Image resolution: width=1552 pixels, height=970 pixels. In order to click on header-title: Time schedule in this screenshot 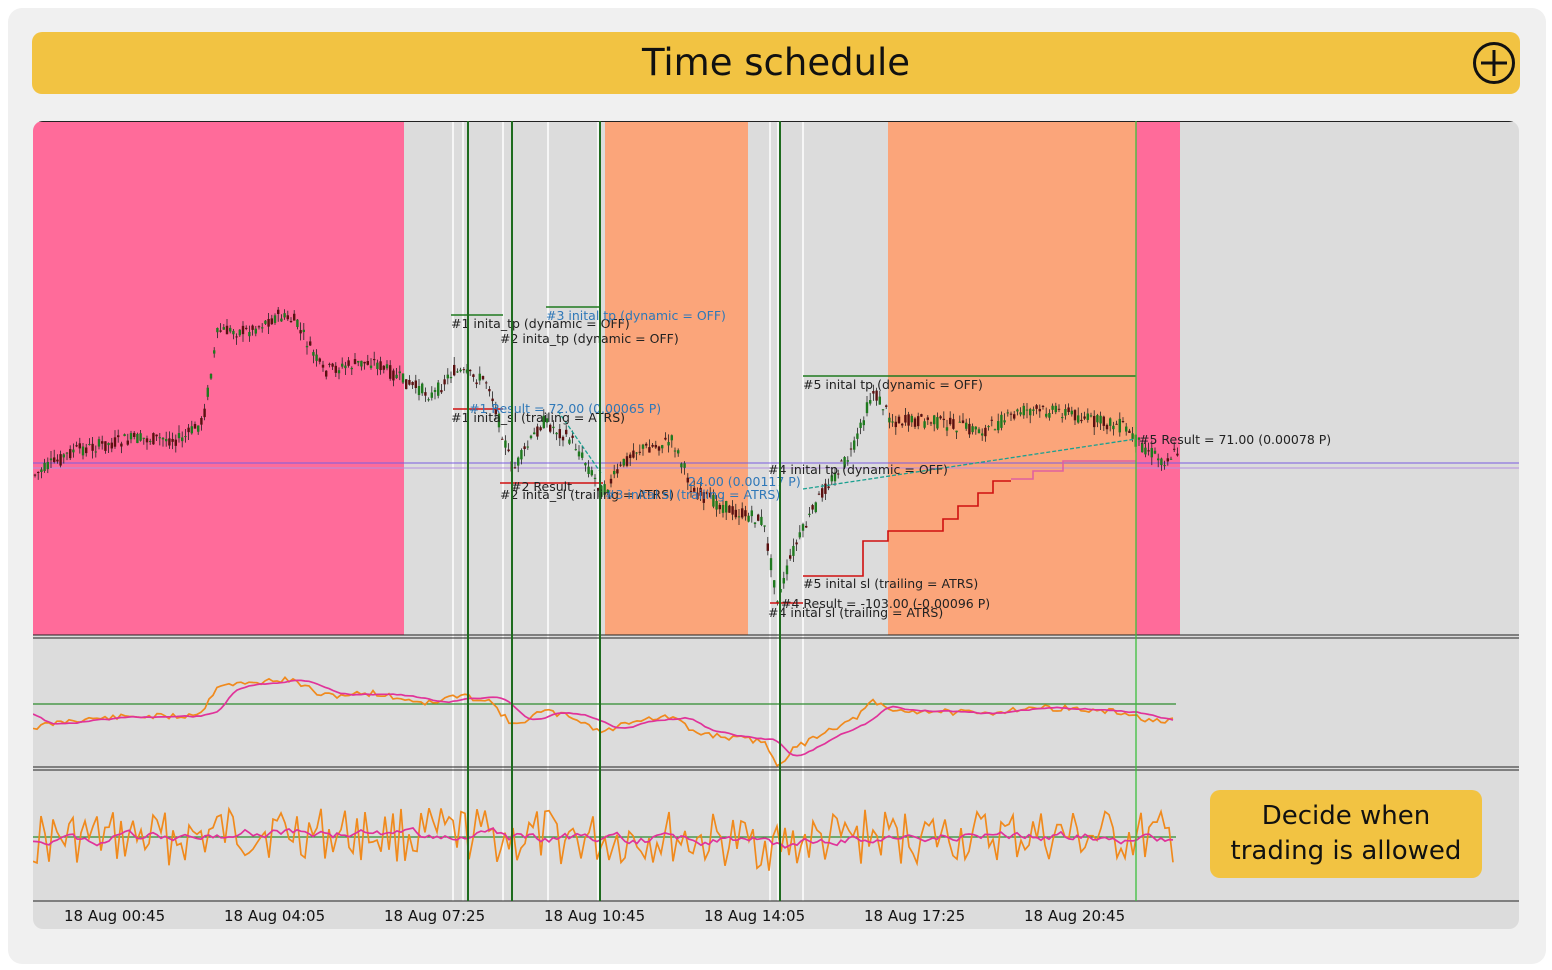, I will do `click(776, 62)`.